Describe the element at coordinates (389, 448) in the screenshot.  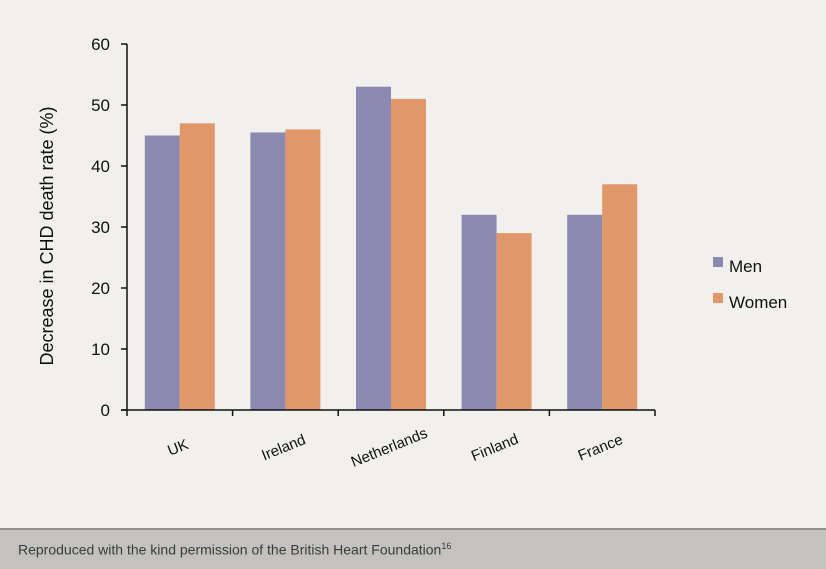
I see `x-tick-label: Netherlands` at that location.